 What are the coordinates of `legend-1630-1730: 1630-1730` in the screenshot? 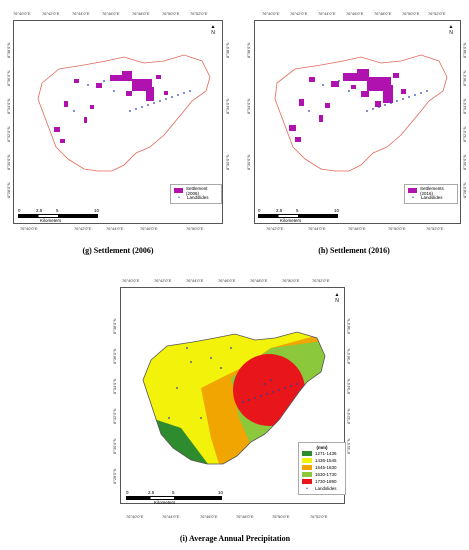 It's located at (326, 474).